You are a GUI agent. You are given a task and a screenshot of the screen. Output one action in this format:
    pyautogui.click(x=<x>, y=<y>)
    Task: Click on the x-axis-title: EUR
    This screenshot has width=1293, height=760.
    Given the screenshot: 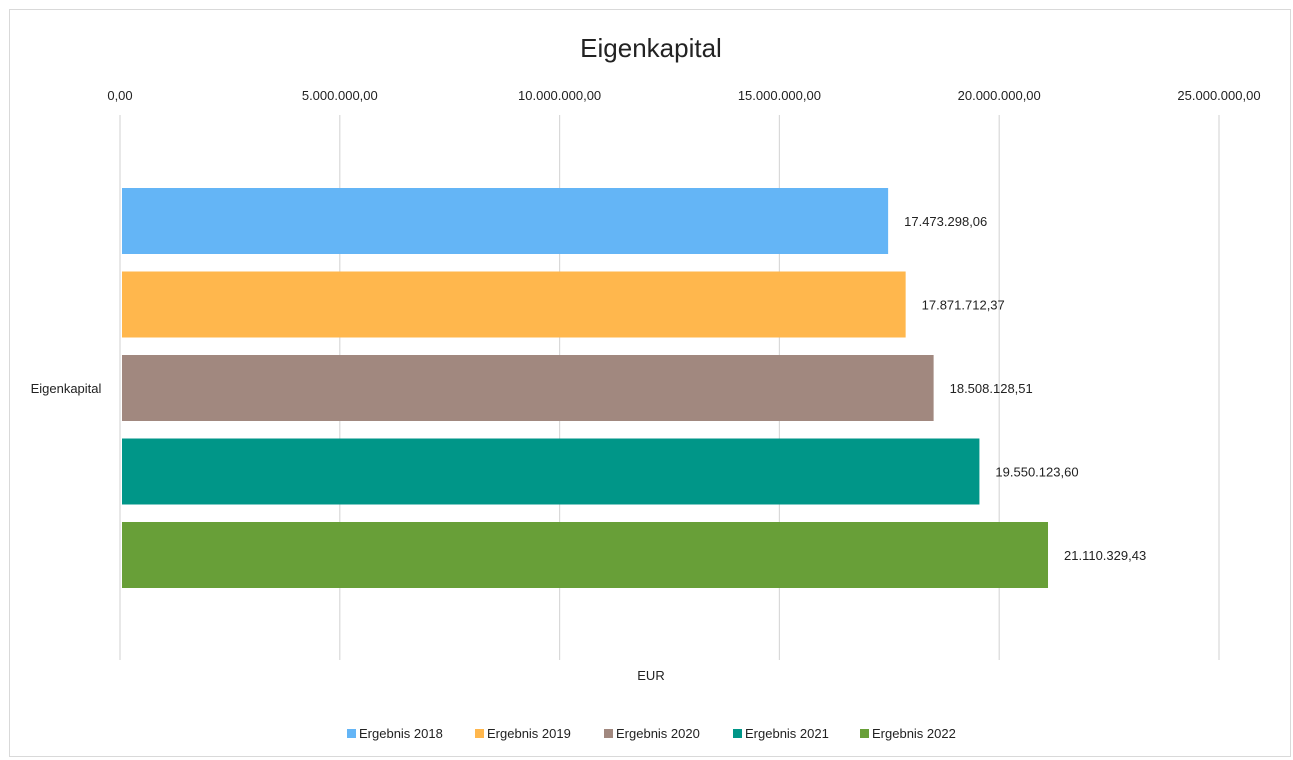 What is the action you would take?
    pyautogui.click(x=650, y=675)
    